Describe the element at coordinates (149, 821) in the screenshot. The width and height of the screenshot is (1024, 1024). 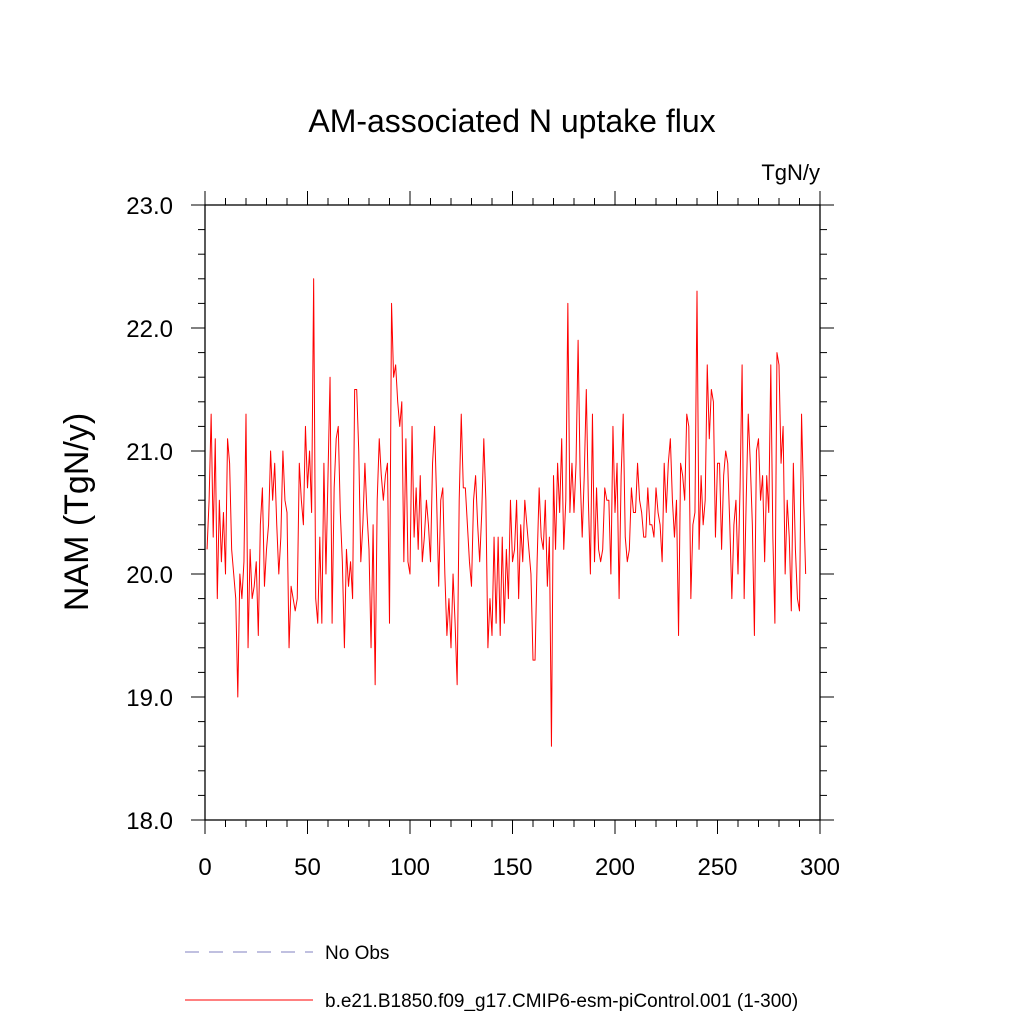
I see `y-tick-label: 18.0` at that location.